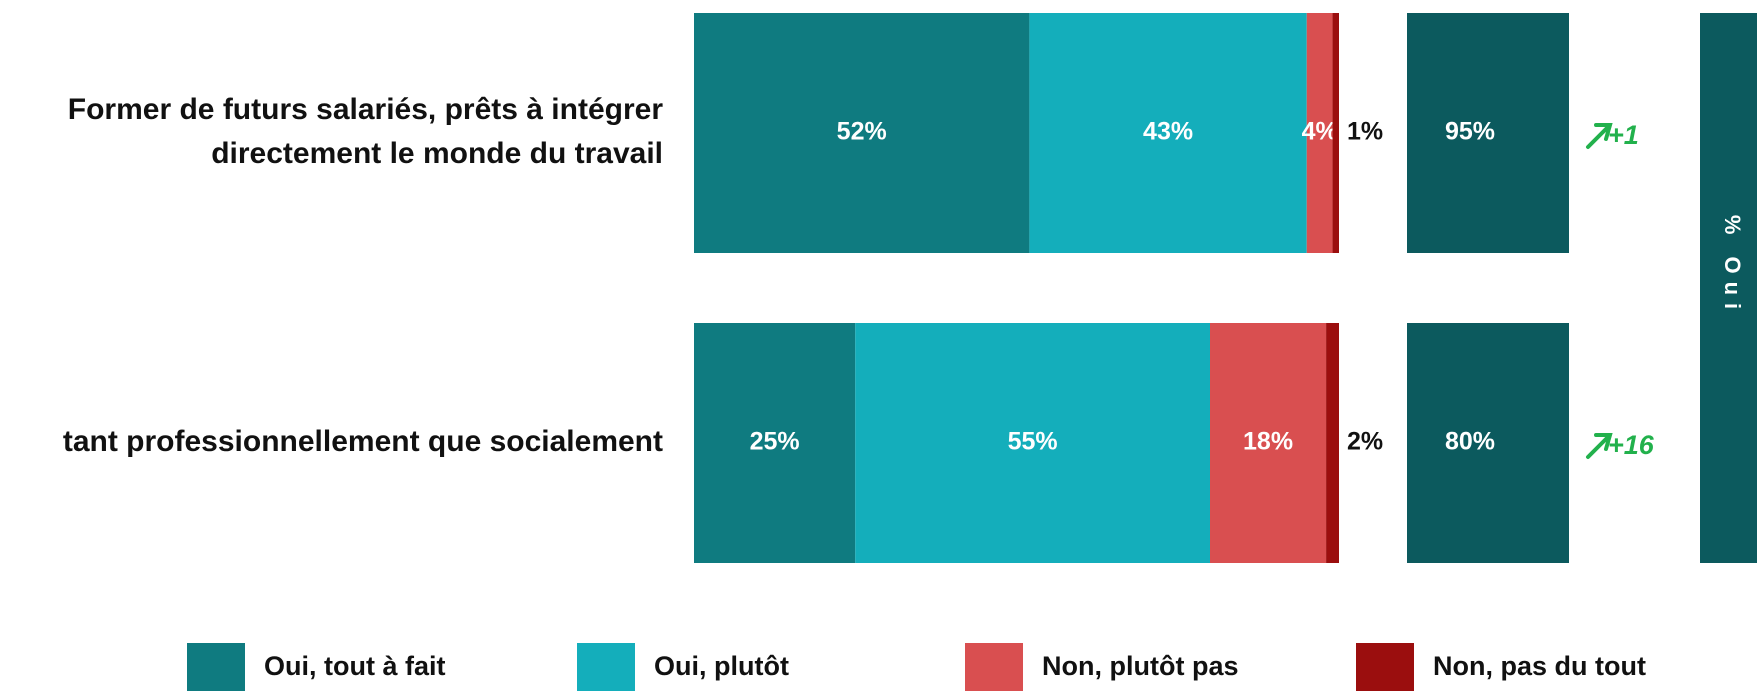 This screenshot has height=691, width=1757. What do you see at coordinates (1539, 666) in the screenshot?
I see `legend-label: Non, pas du tout` at bounding box center [1539, 666].